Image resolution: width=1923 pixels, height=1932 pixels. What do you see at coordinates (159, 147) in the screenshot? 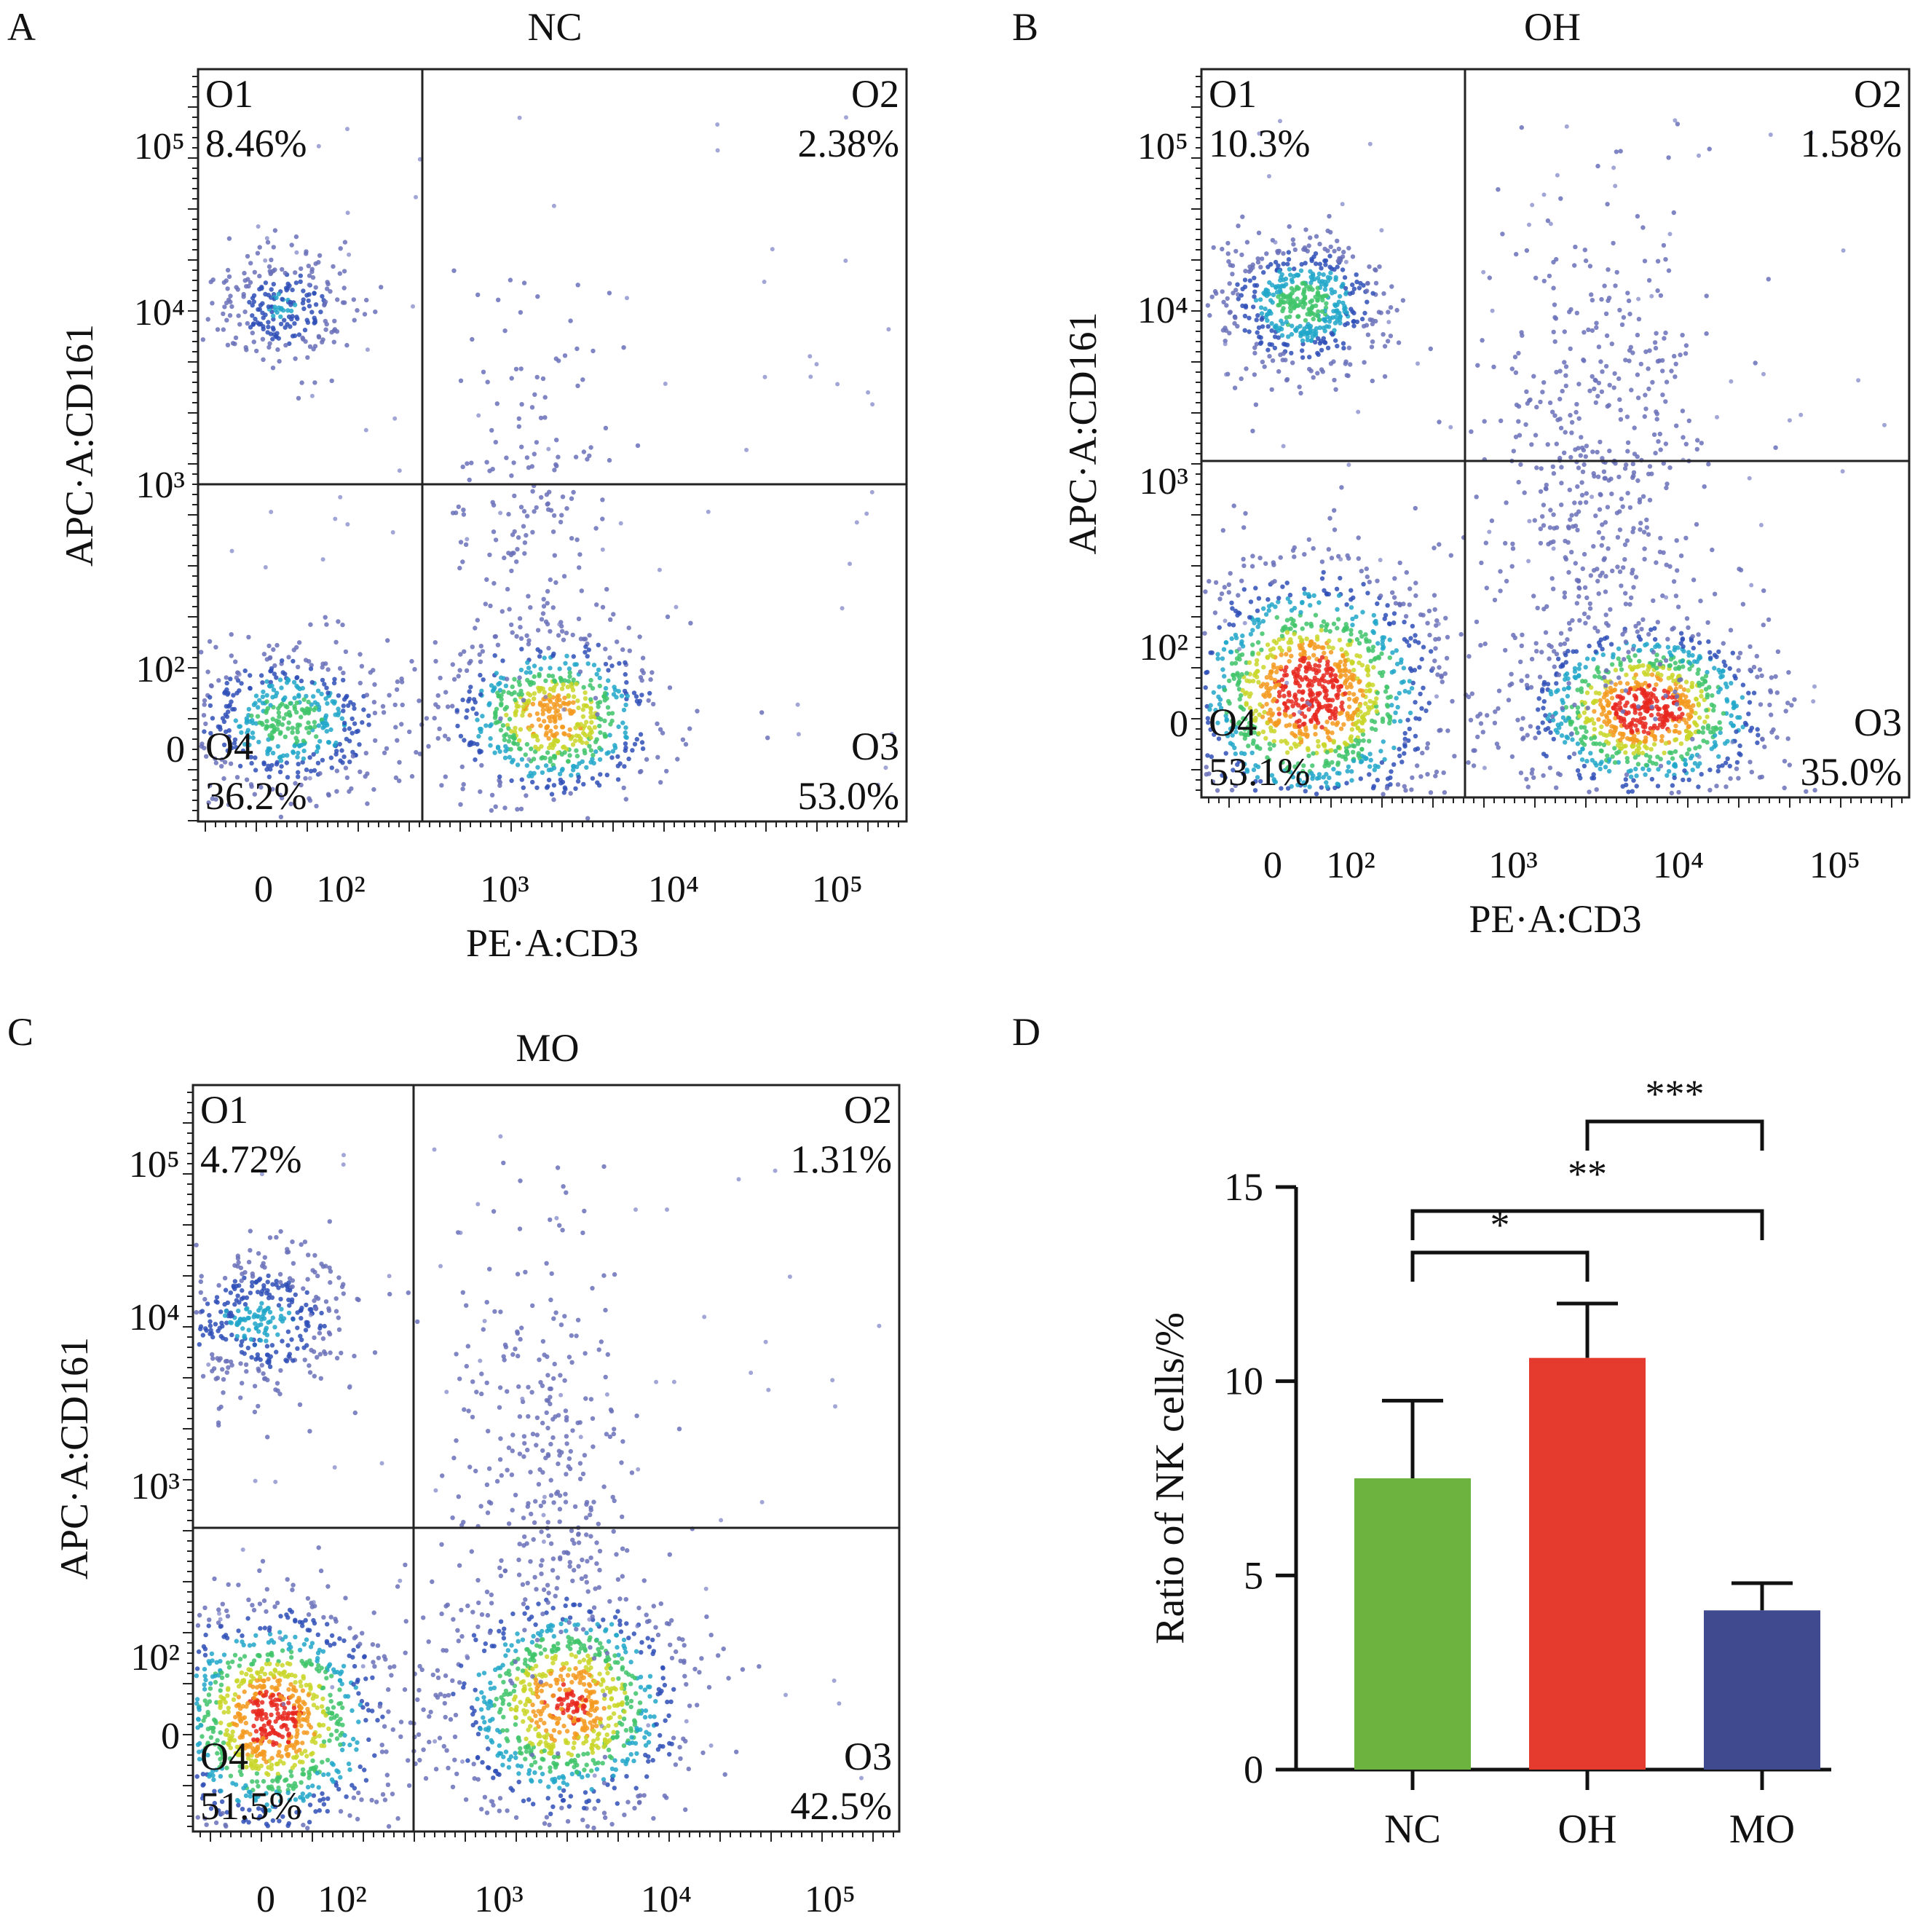
I see `y-tick-label: 10⁵` at bounding box center [159, 147].